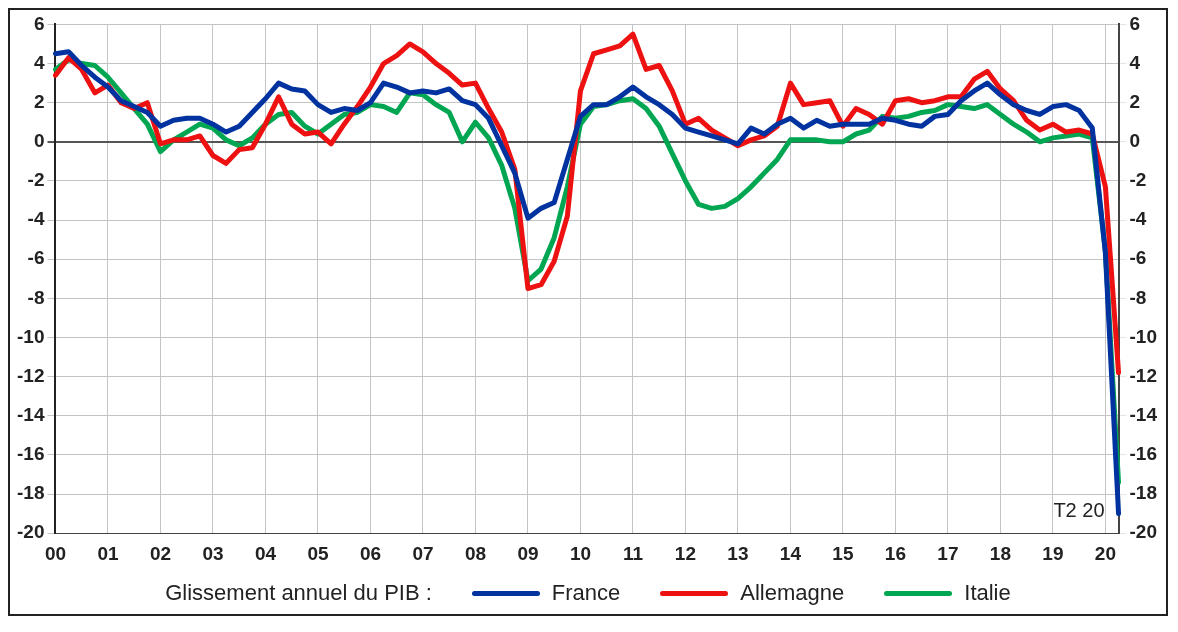 The height and width of the screenshot is (632, 1178). What do you see at coordinates (30, 375) in the screenshot?
I see `y2-tick-label: -12` at bounding box center [30, 375].